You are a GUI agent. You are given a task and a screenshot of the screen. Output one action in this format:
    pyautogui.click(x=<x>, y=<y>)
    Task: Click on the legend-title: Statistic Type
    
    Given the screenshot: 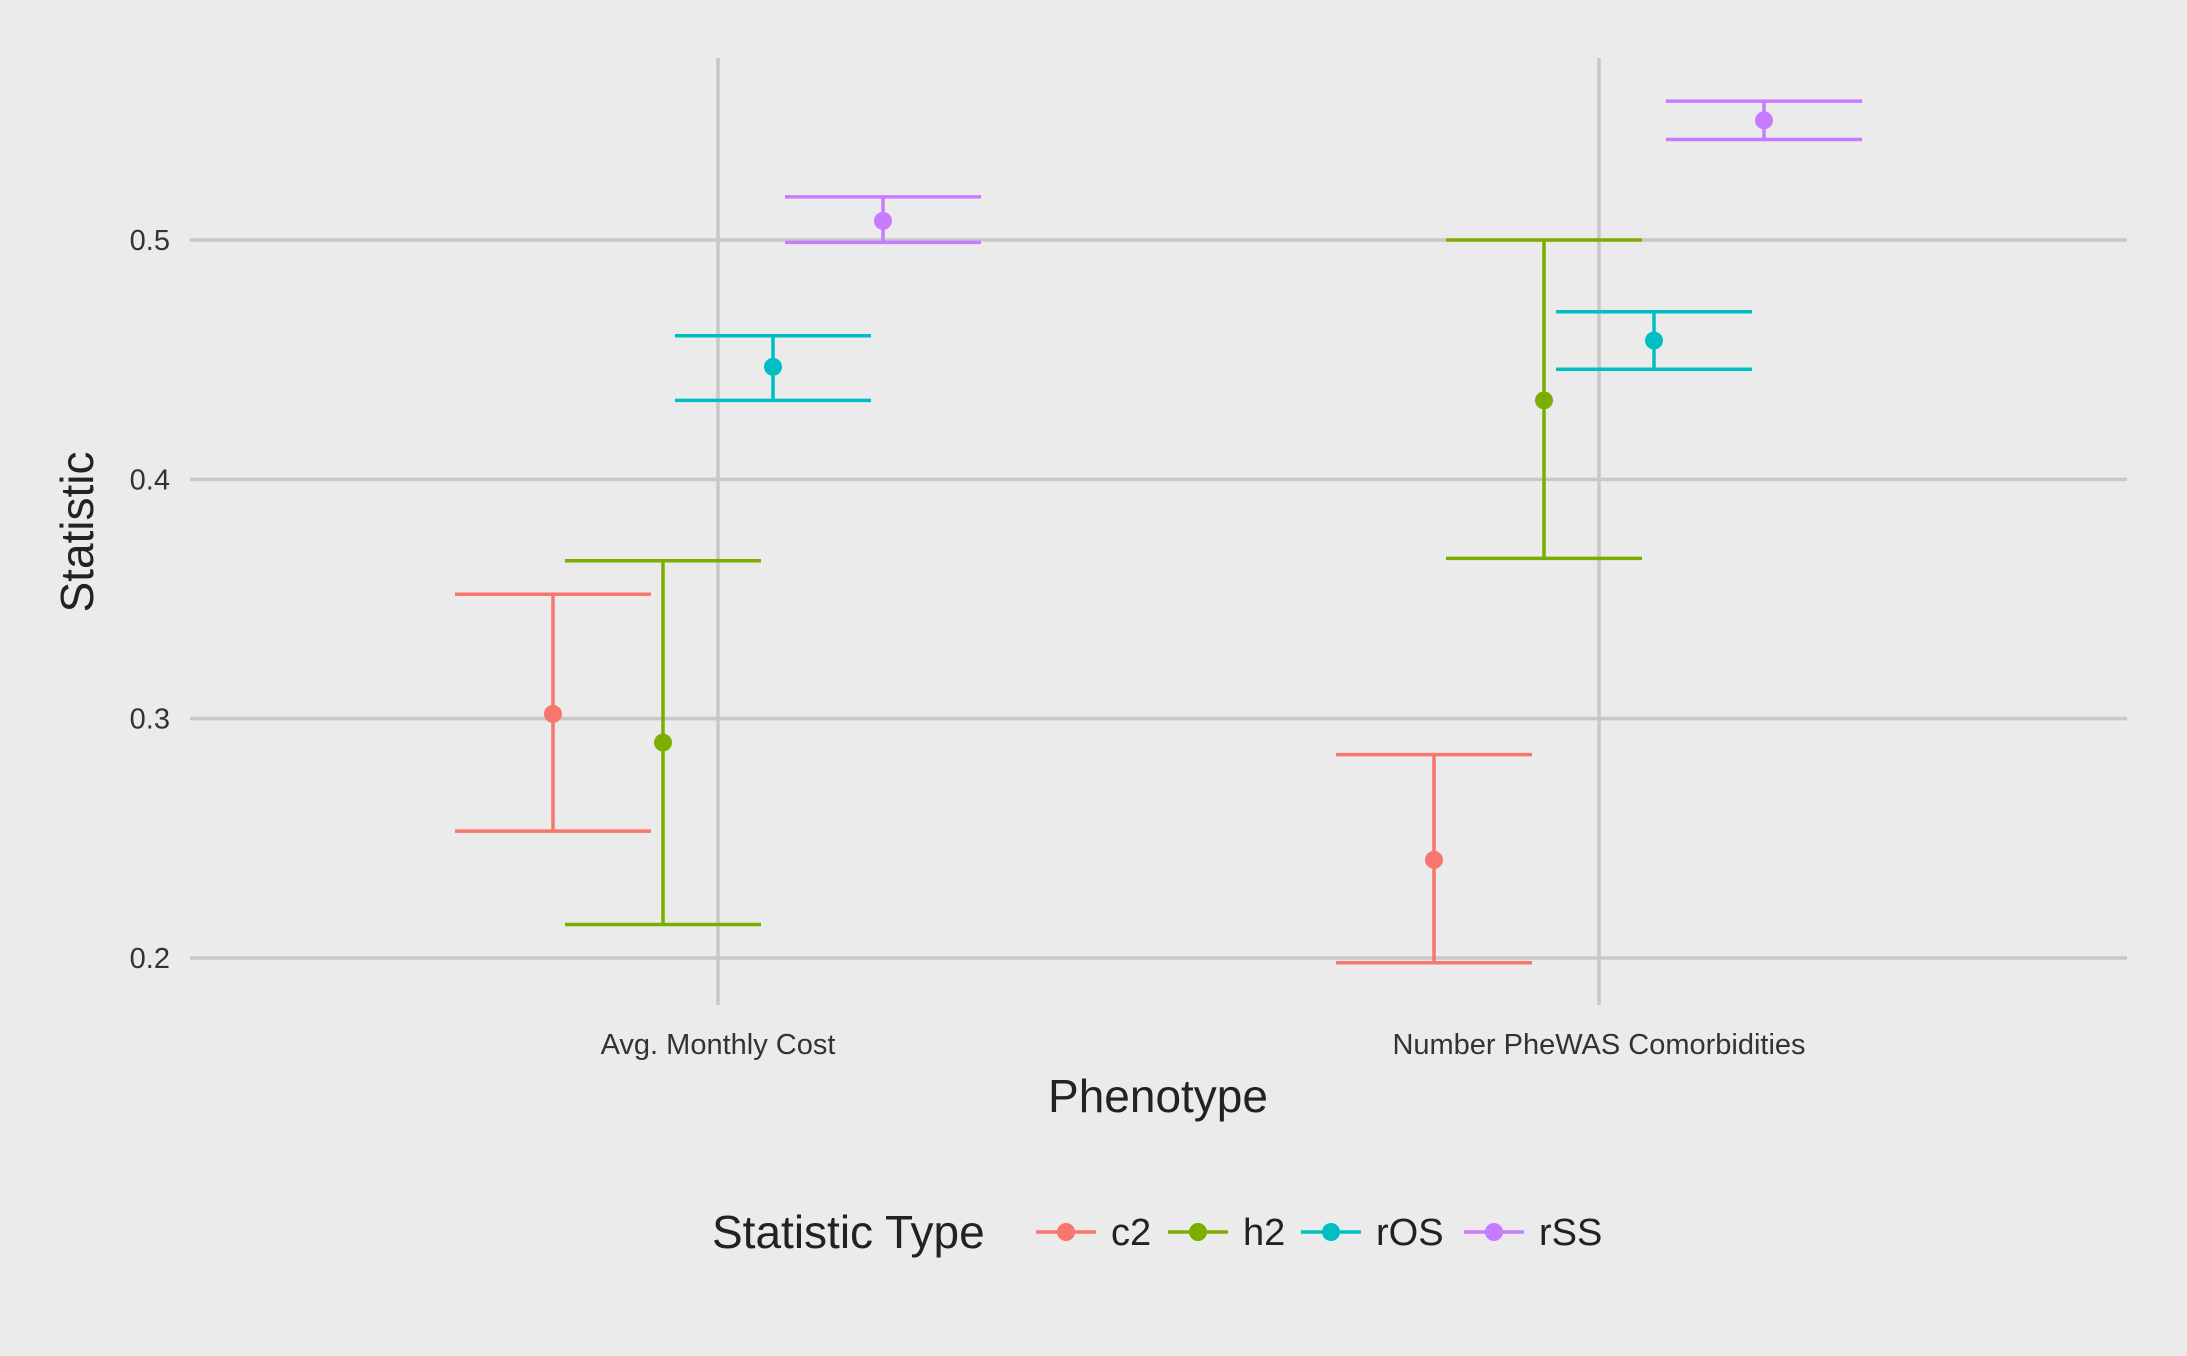 What is the action you would take?
    pyautogui.click(x=848, y=1232)
    